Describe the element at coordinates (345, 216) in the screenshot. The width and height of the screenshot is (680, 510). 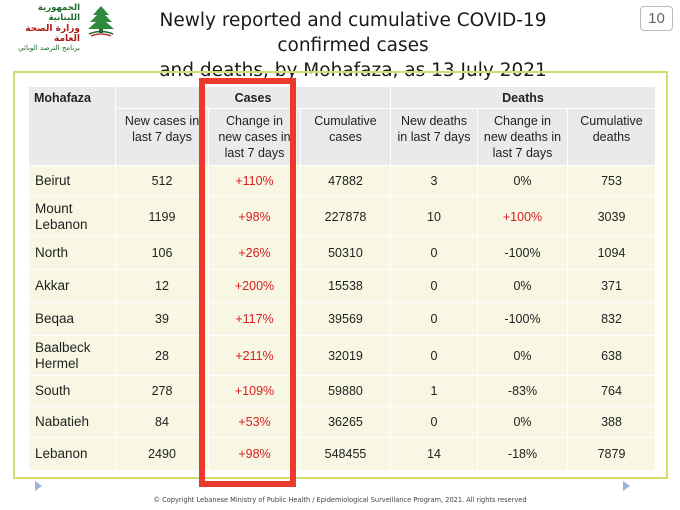
I see `cell-cumulative-cases: 227878` at that location.